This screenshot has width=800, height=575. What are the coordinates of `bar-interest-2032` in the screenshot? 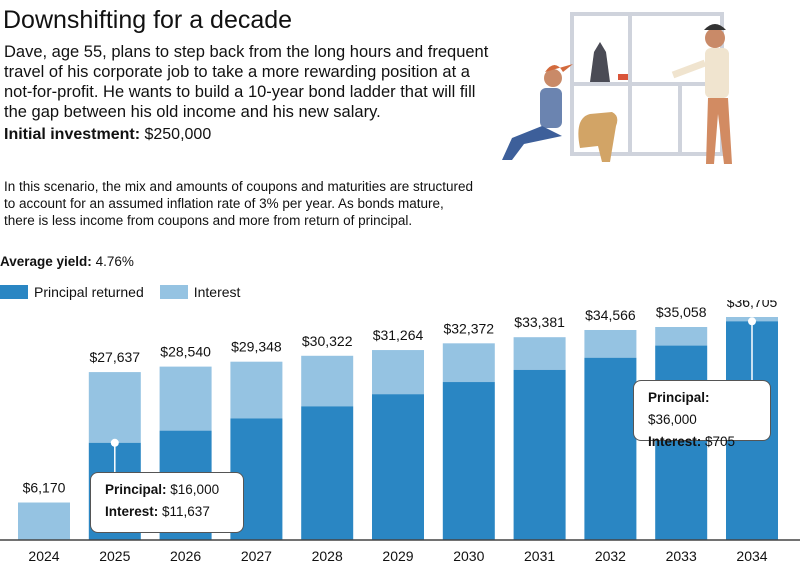 It's located at (610, 343).